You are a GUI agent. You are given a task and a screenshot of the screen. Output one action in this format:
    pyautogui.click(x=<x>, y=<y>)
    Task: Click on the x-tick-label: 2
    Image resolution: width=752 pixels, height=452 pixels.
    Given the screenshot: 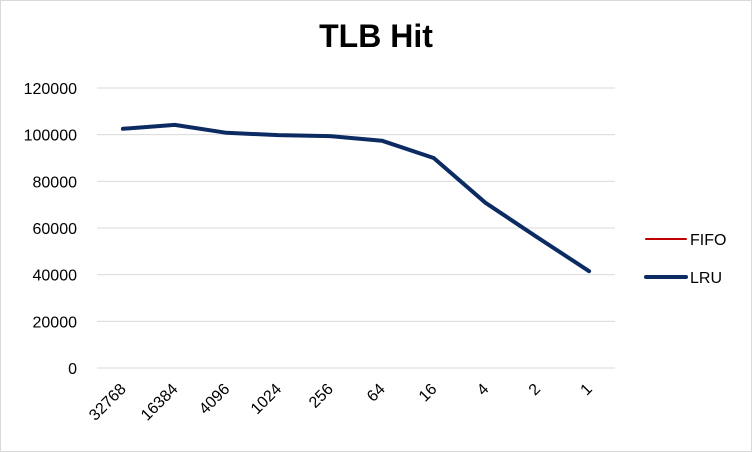 What is the action you would take?
    pyautogui.click(x=535, y=390)
    